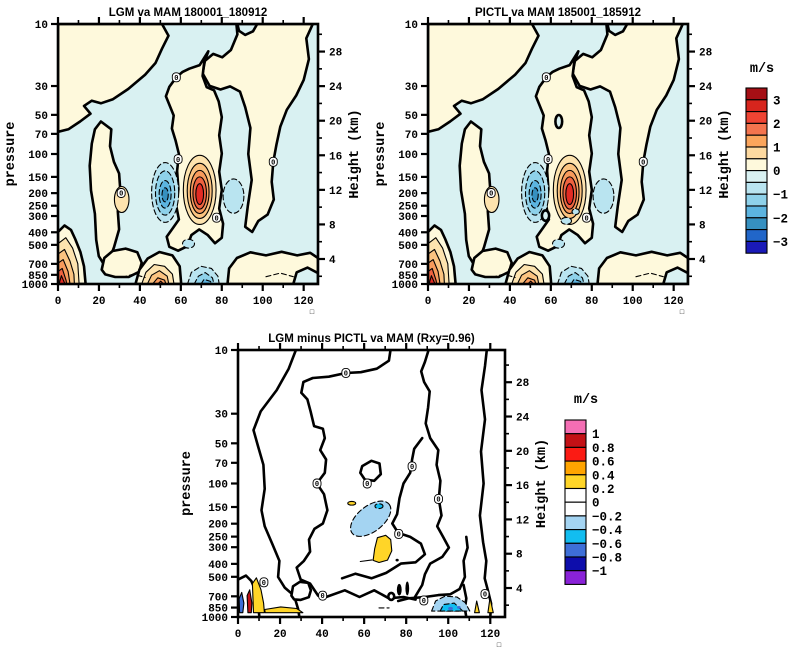 The width and height of the screenshot is (791, 654). Describe the element at coordinates (603, 449) in the screenshot. I see `colorbar-label: 0.8` at that location.